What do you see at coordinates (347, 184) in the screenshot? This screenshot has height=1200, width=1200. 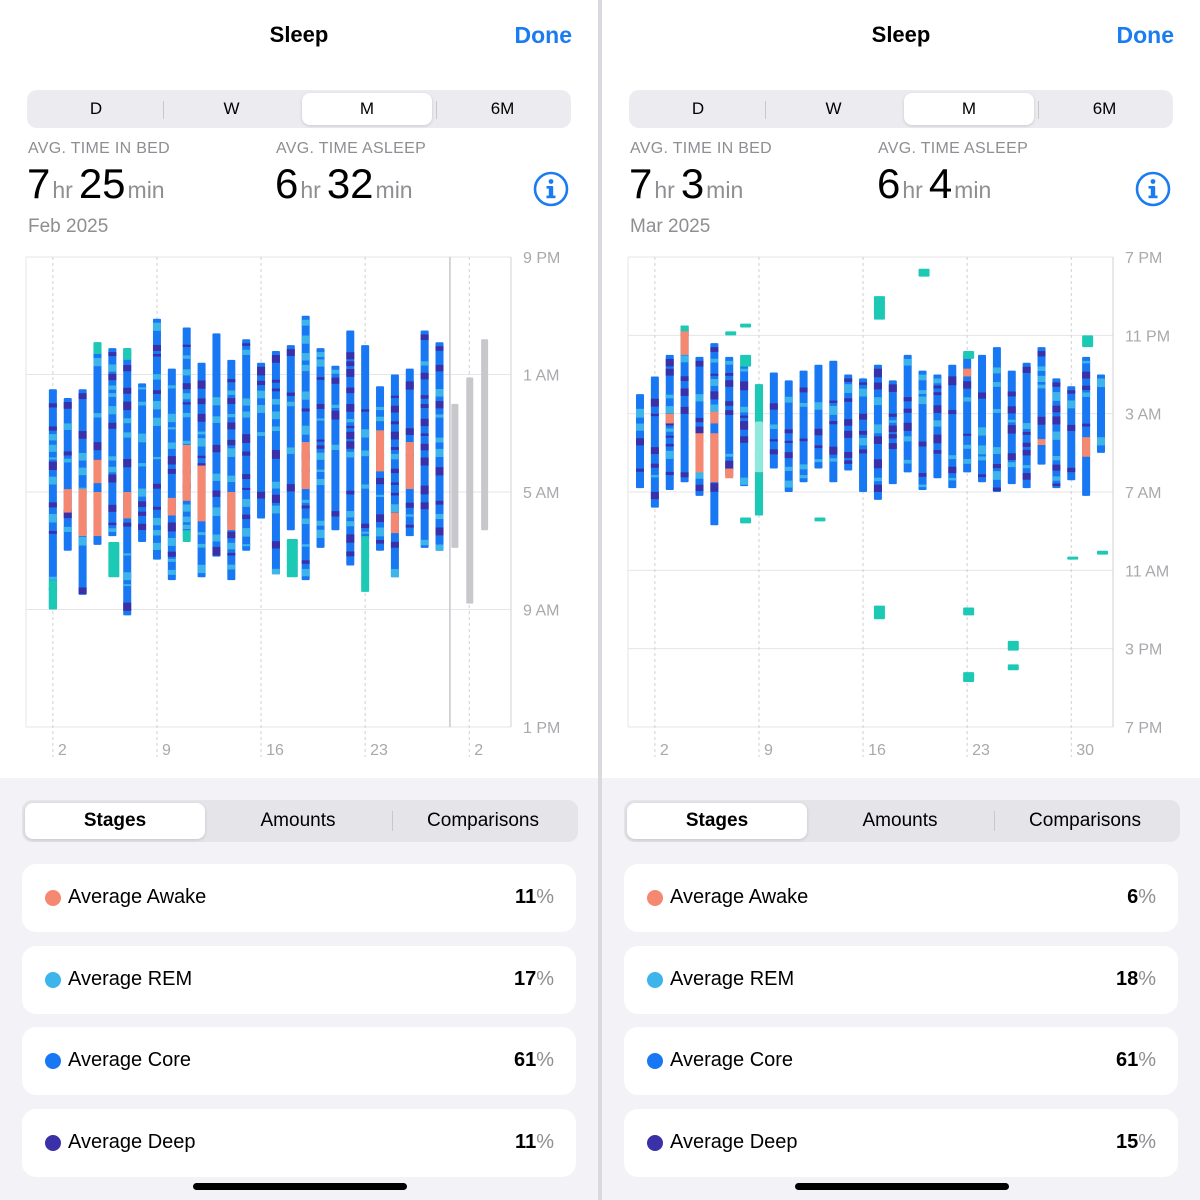 I see `time-asleep-value: 6hr 32min` at bounding box center [347, 184].